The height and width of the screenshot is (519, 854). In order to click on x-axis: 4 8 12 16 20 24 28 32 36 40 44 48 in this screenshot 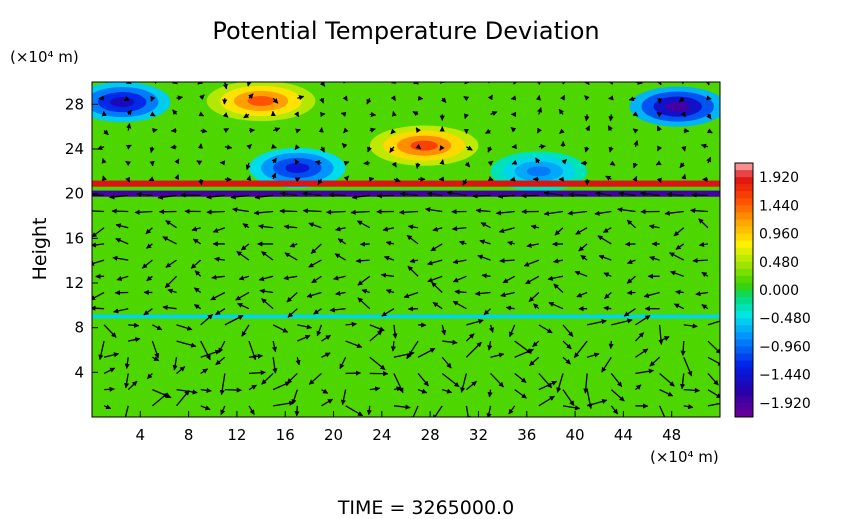, I will do `click(408, 427)`.